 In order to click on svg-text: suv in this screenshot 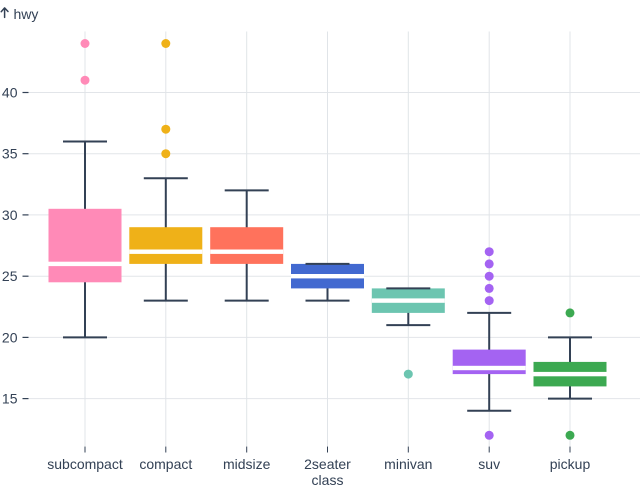, I will do `click(489, 464)`.